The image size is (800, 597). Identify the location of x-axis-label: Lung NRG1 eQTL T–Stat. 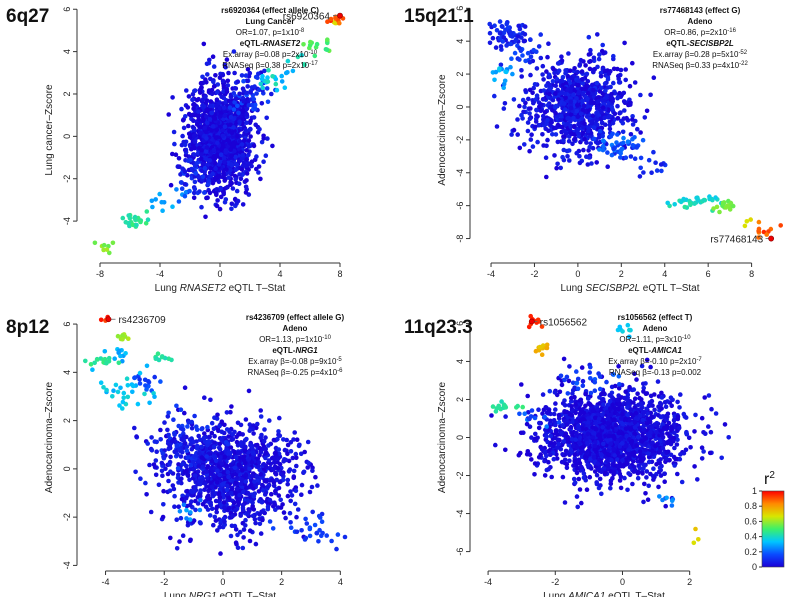
(220, 594).